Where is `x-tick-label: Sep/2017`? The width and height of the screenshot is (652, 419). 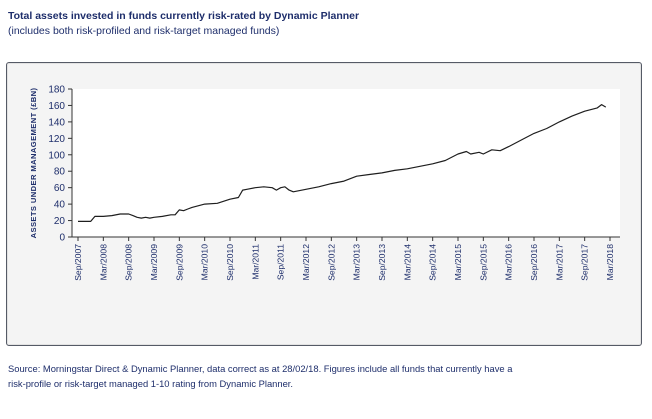 x-tick-label: Sep/2017 is located at coordinates (585, 262).